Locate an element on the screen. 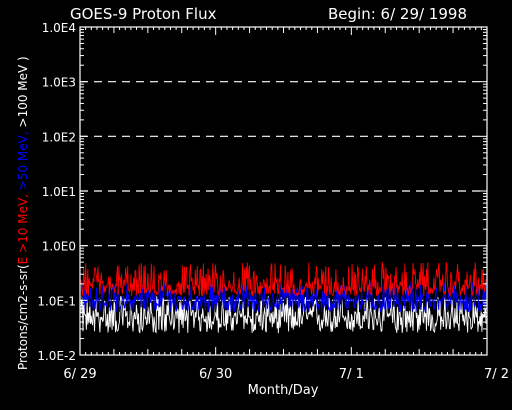  x-tick-label: 7/ 2 is located at coordinates (496, 374).